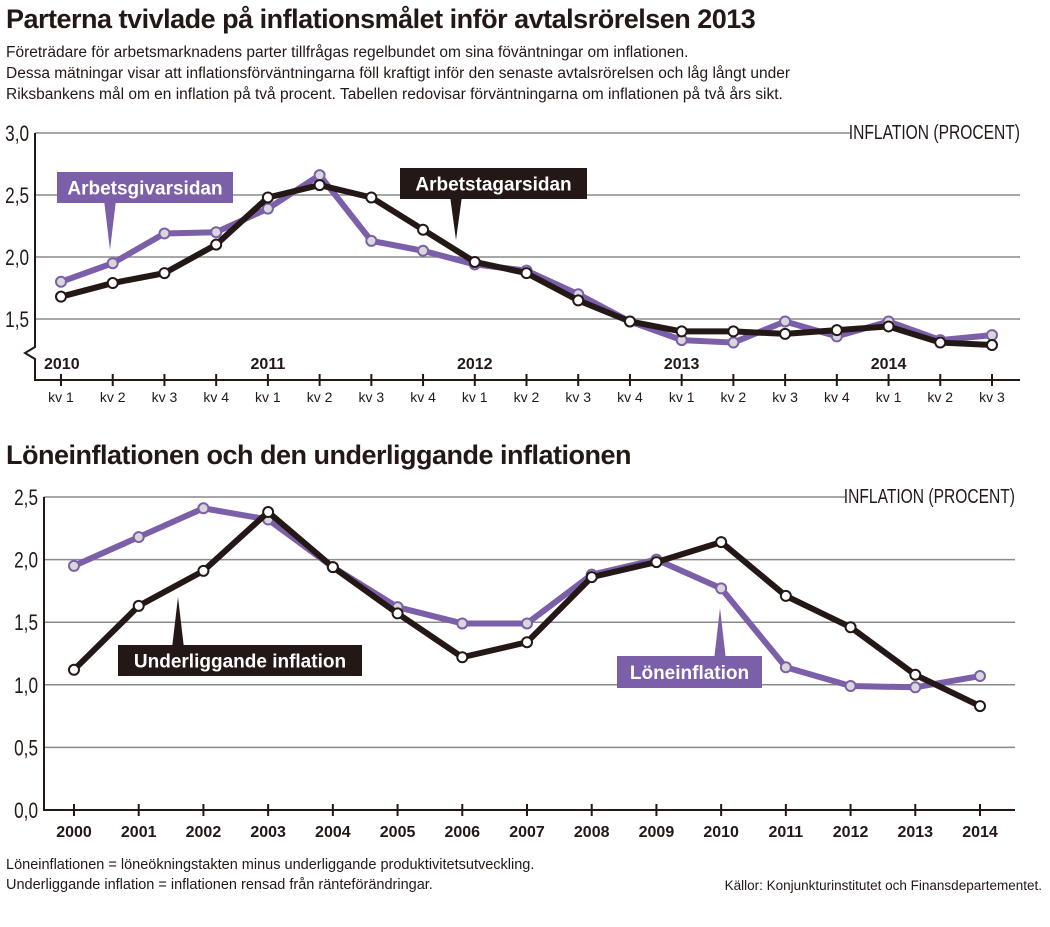  I want to click on y-tick-label: 1,0, so click(26, 686).